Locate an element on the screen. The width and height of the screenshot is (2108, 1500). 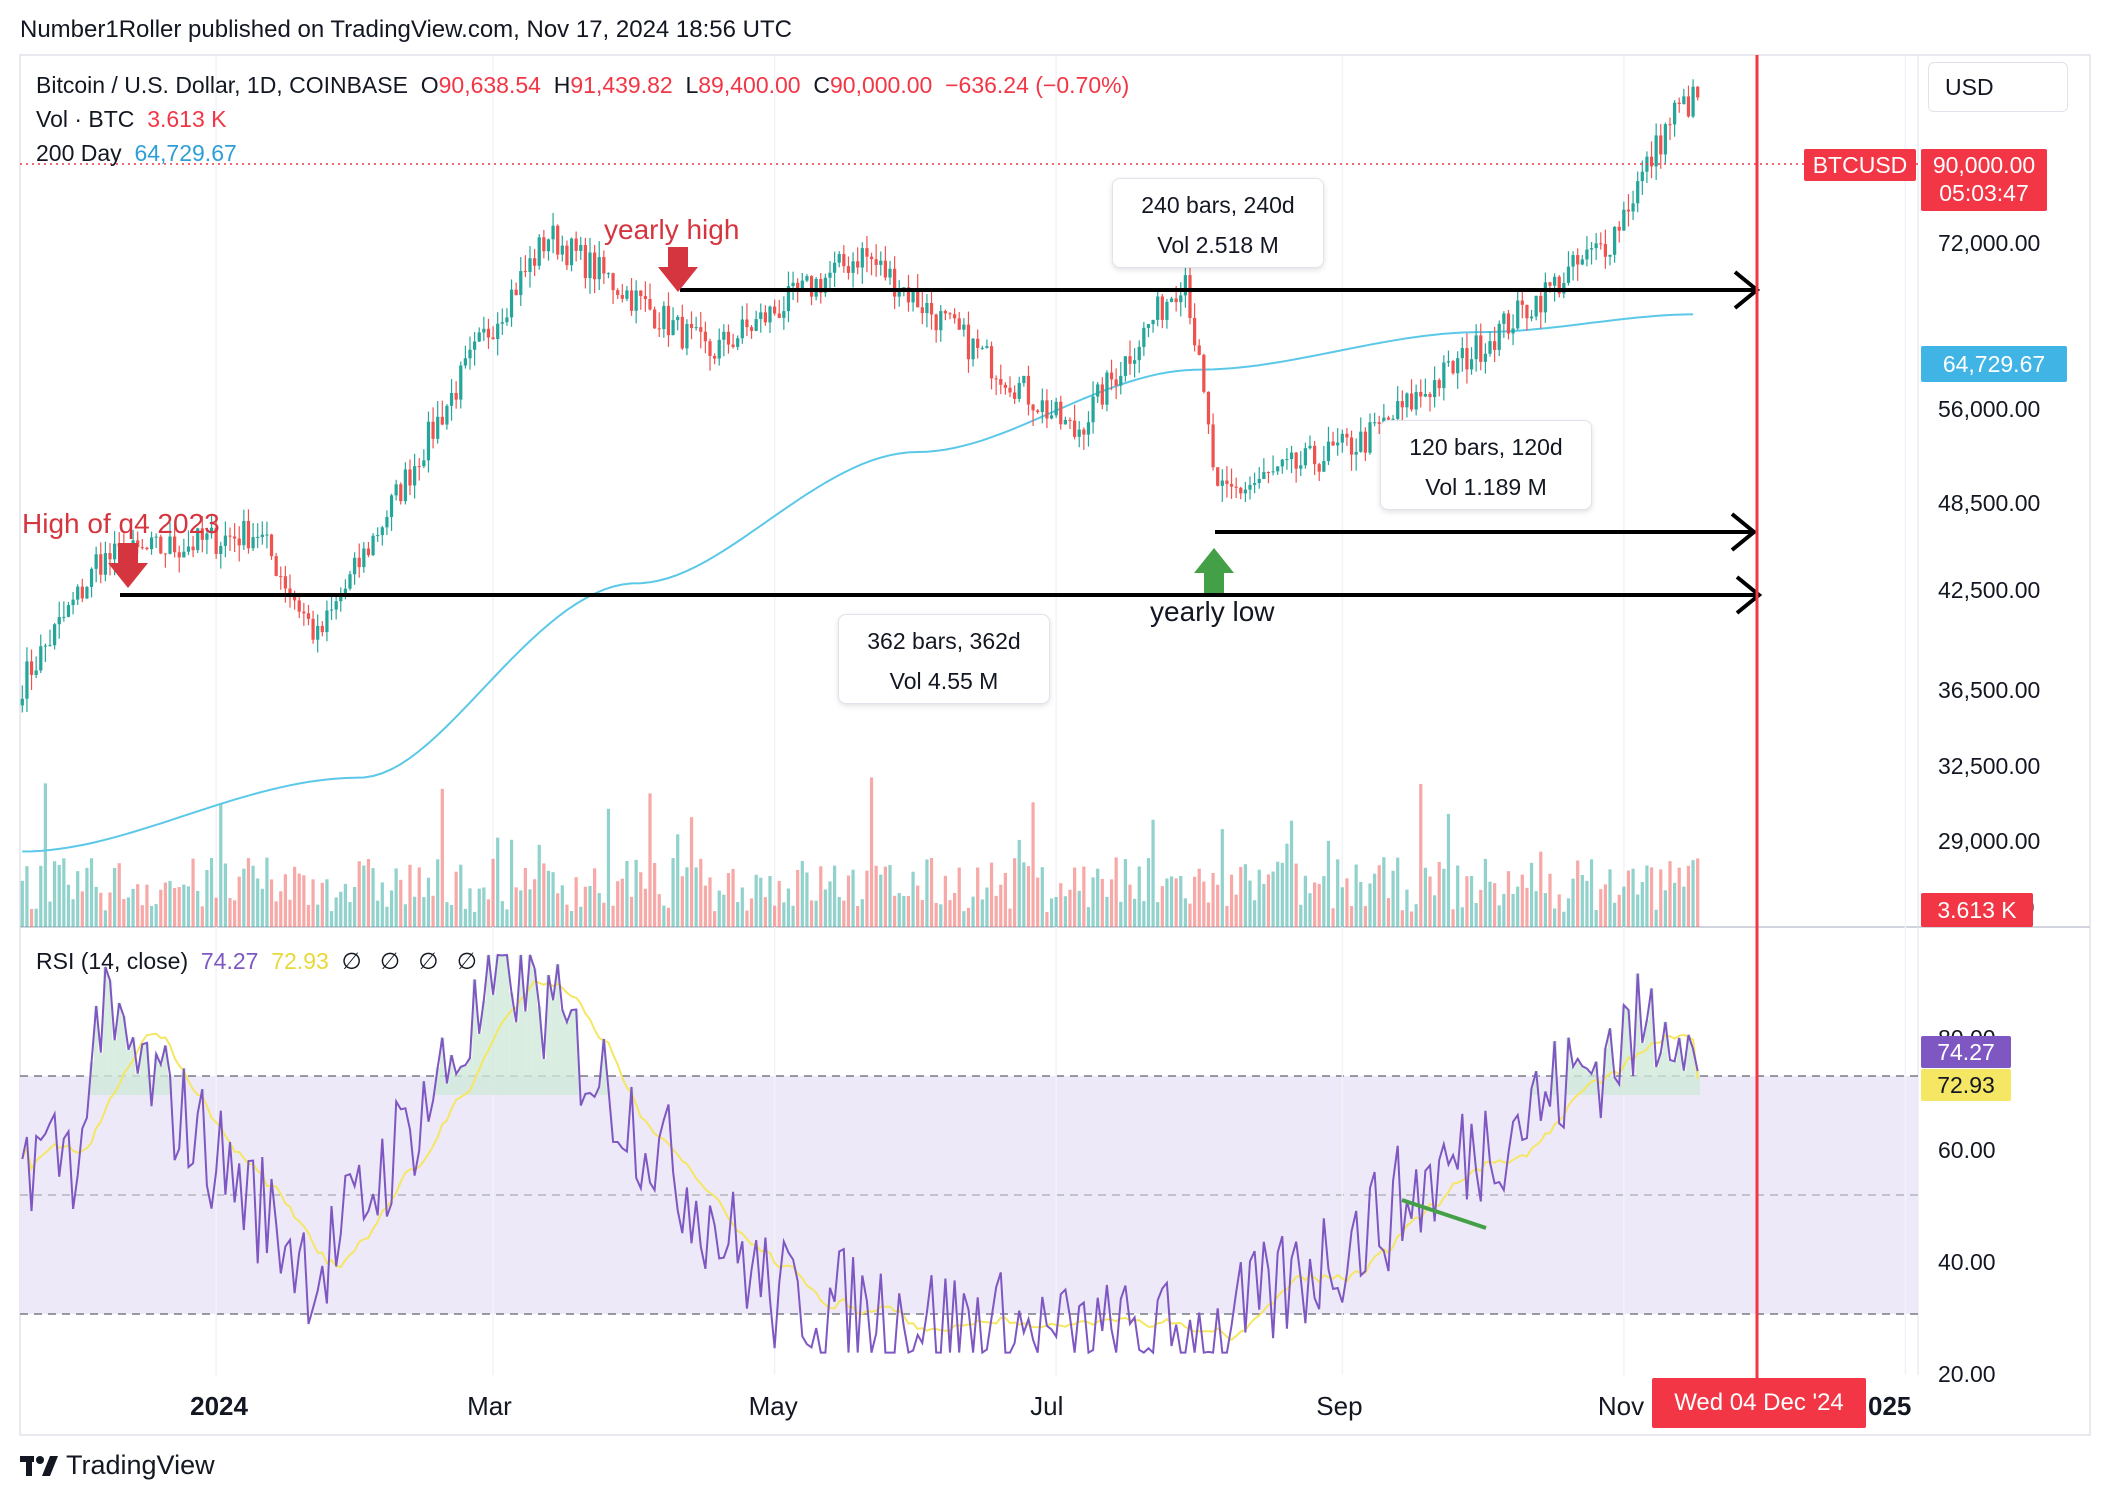
annotation-high-q4: High of q4 2023 is located at coordinates (121, 523).